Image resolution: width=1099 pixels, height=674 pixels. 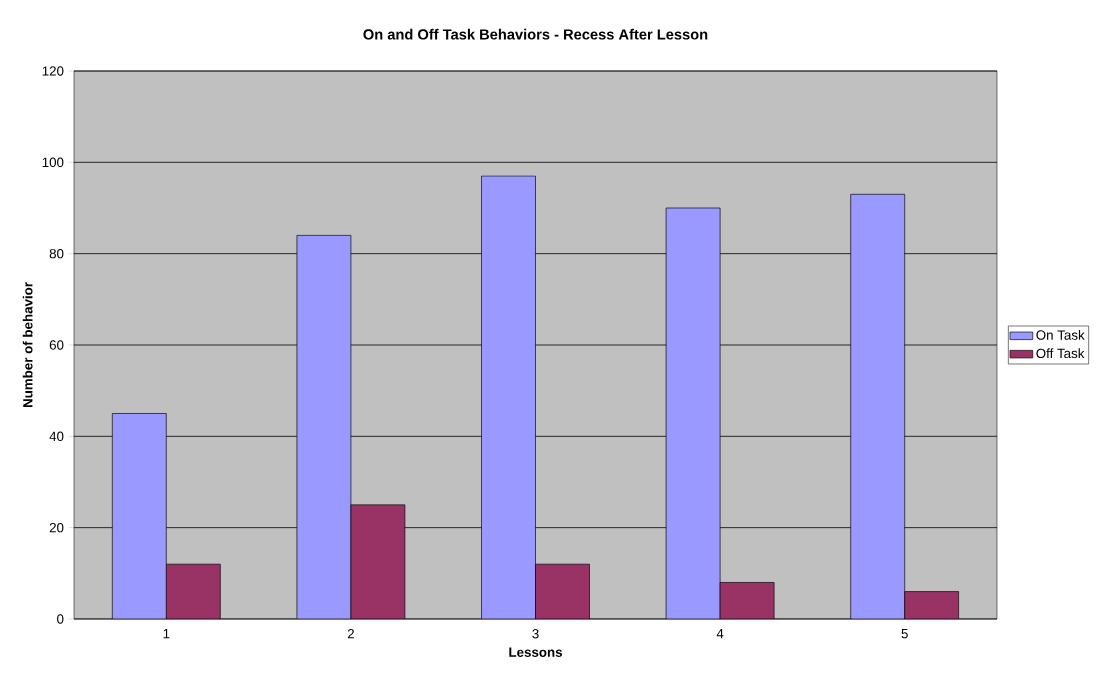 What do you see at coordinates (166, 634) in the screenshot?
I see `x-tick-label: 1` at bounding box center [166, 634].